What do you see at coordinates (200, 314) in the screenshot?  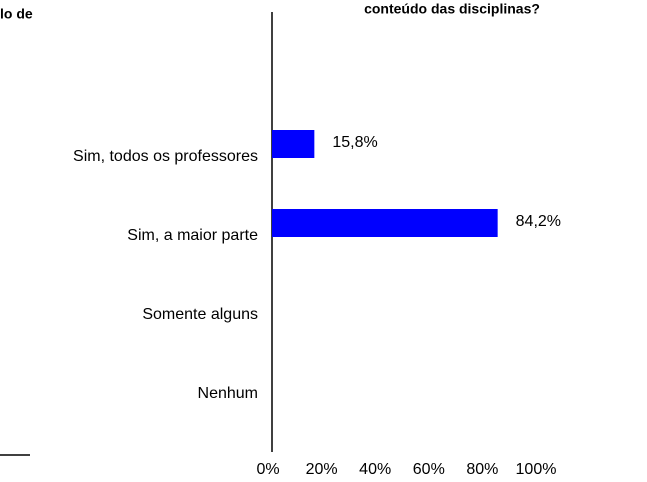 I see `y-tick-label: Somente alguns` at bounding box center [200, 314].